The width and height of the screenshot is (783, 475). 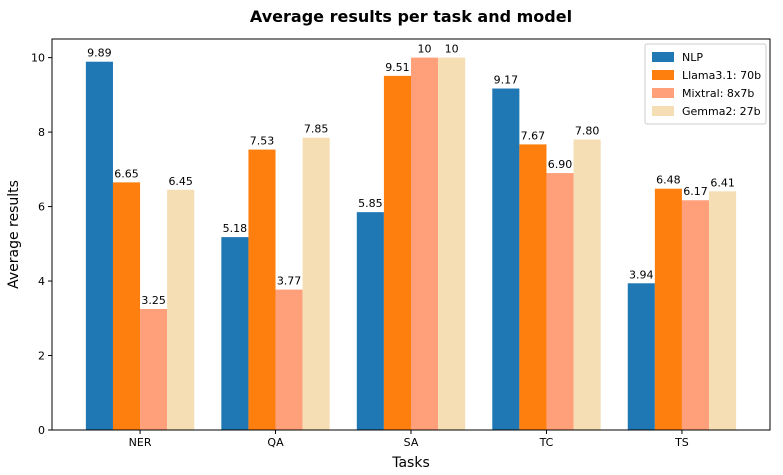 What do you see at coordinates (41, 132) in the screenshot?
I see `y-tick-label: 8` at bounding box center [41, 132].